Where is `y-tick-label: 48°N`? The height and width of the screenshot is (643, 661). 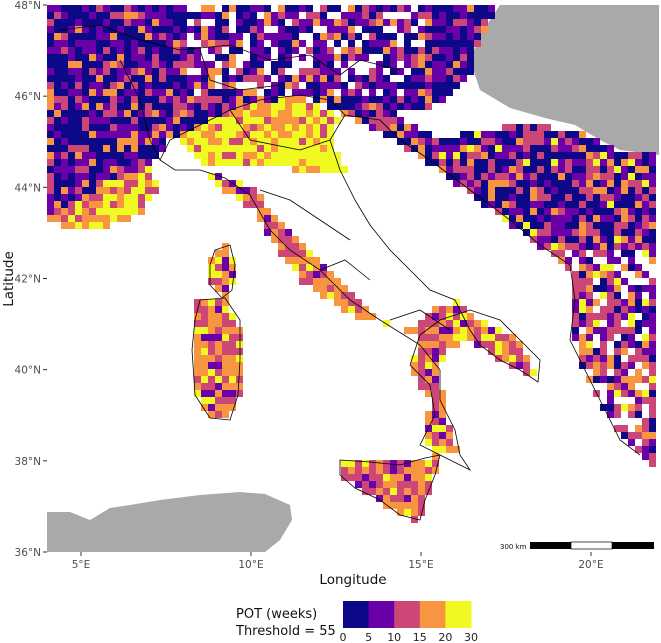
y-tick-label: 48°N is located at coordinates (28, 6).